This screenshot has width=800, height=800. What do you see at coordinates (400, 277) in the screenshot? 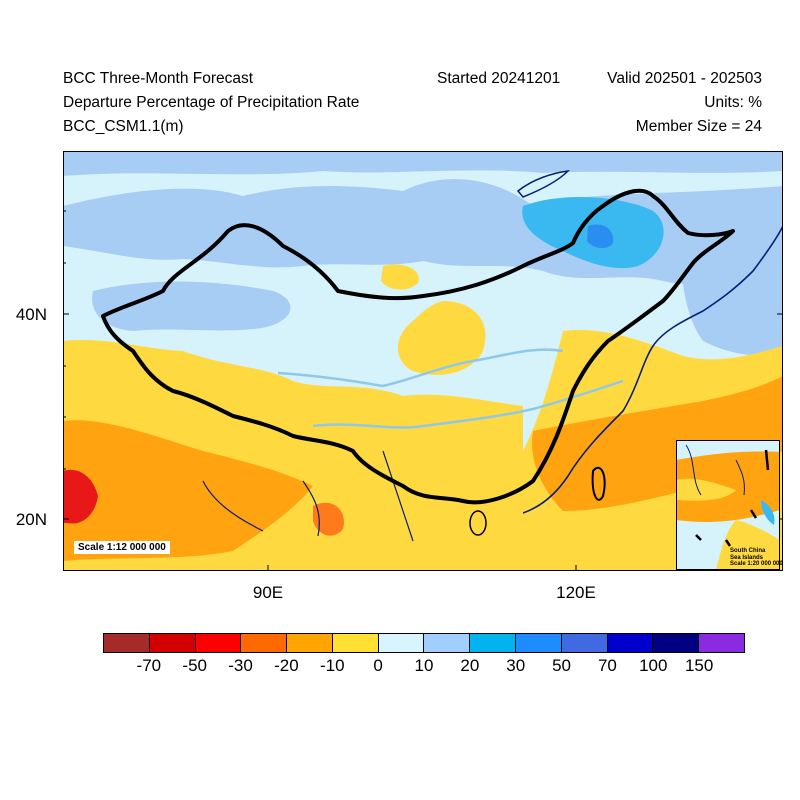
I see `negative-region-mongolia` at bounding box center [400, 277].